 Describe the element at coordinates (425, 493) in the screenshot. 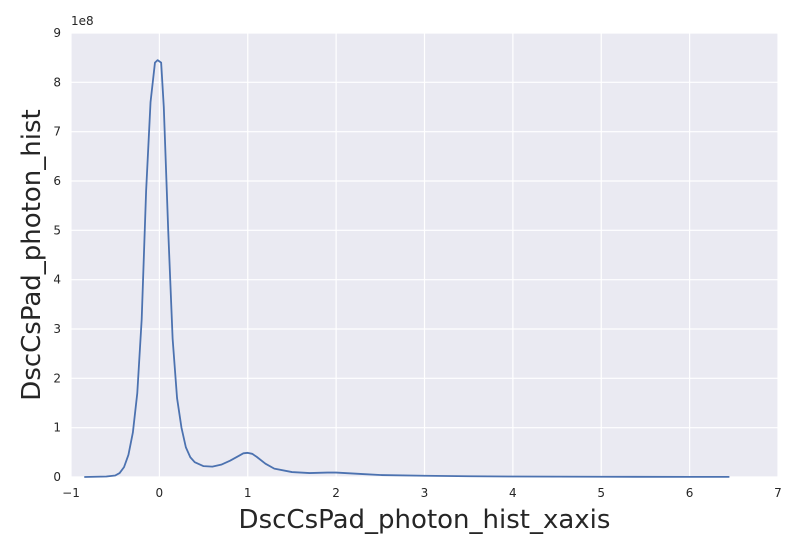

I see `x-tick-label: 3` at that location.